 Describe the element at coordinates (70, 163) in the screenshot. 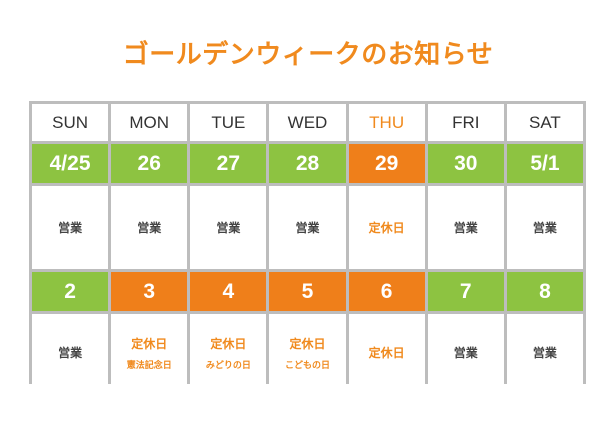

I see `date-cell: 4/25` at that location.